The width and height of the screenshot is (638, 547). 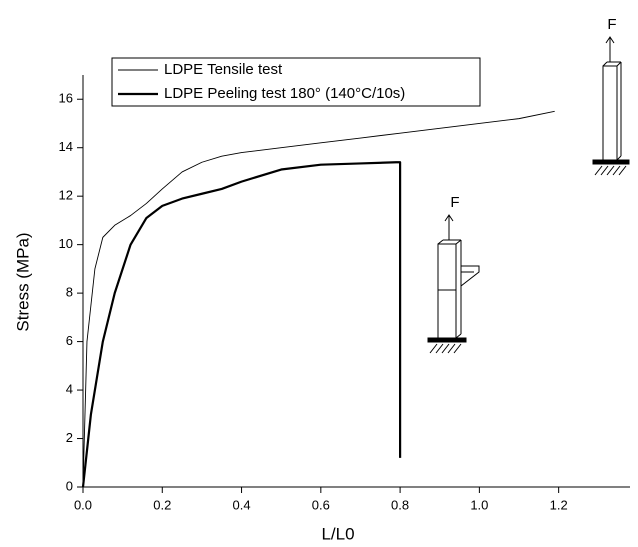 What do you see at coordinates (83, 504) in the screenshot?
I see `x-tick-label: 0.0` at bounding box center [83, 504].